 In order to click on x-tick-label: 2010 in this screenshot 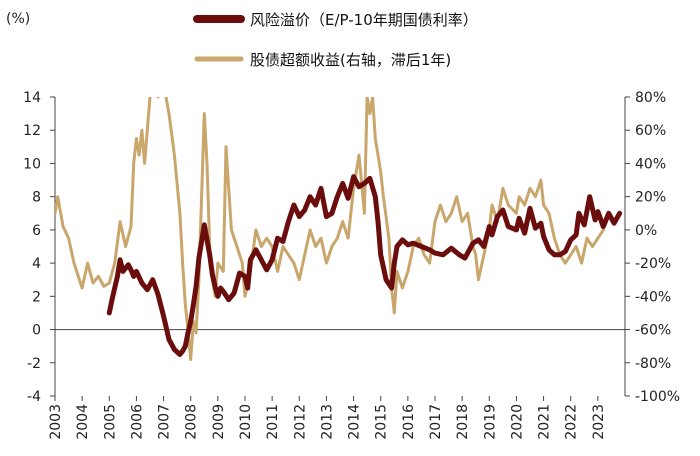, I will do `click(246, 422)`.